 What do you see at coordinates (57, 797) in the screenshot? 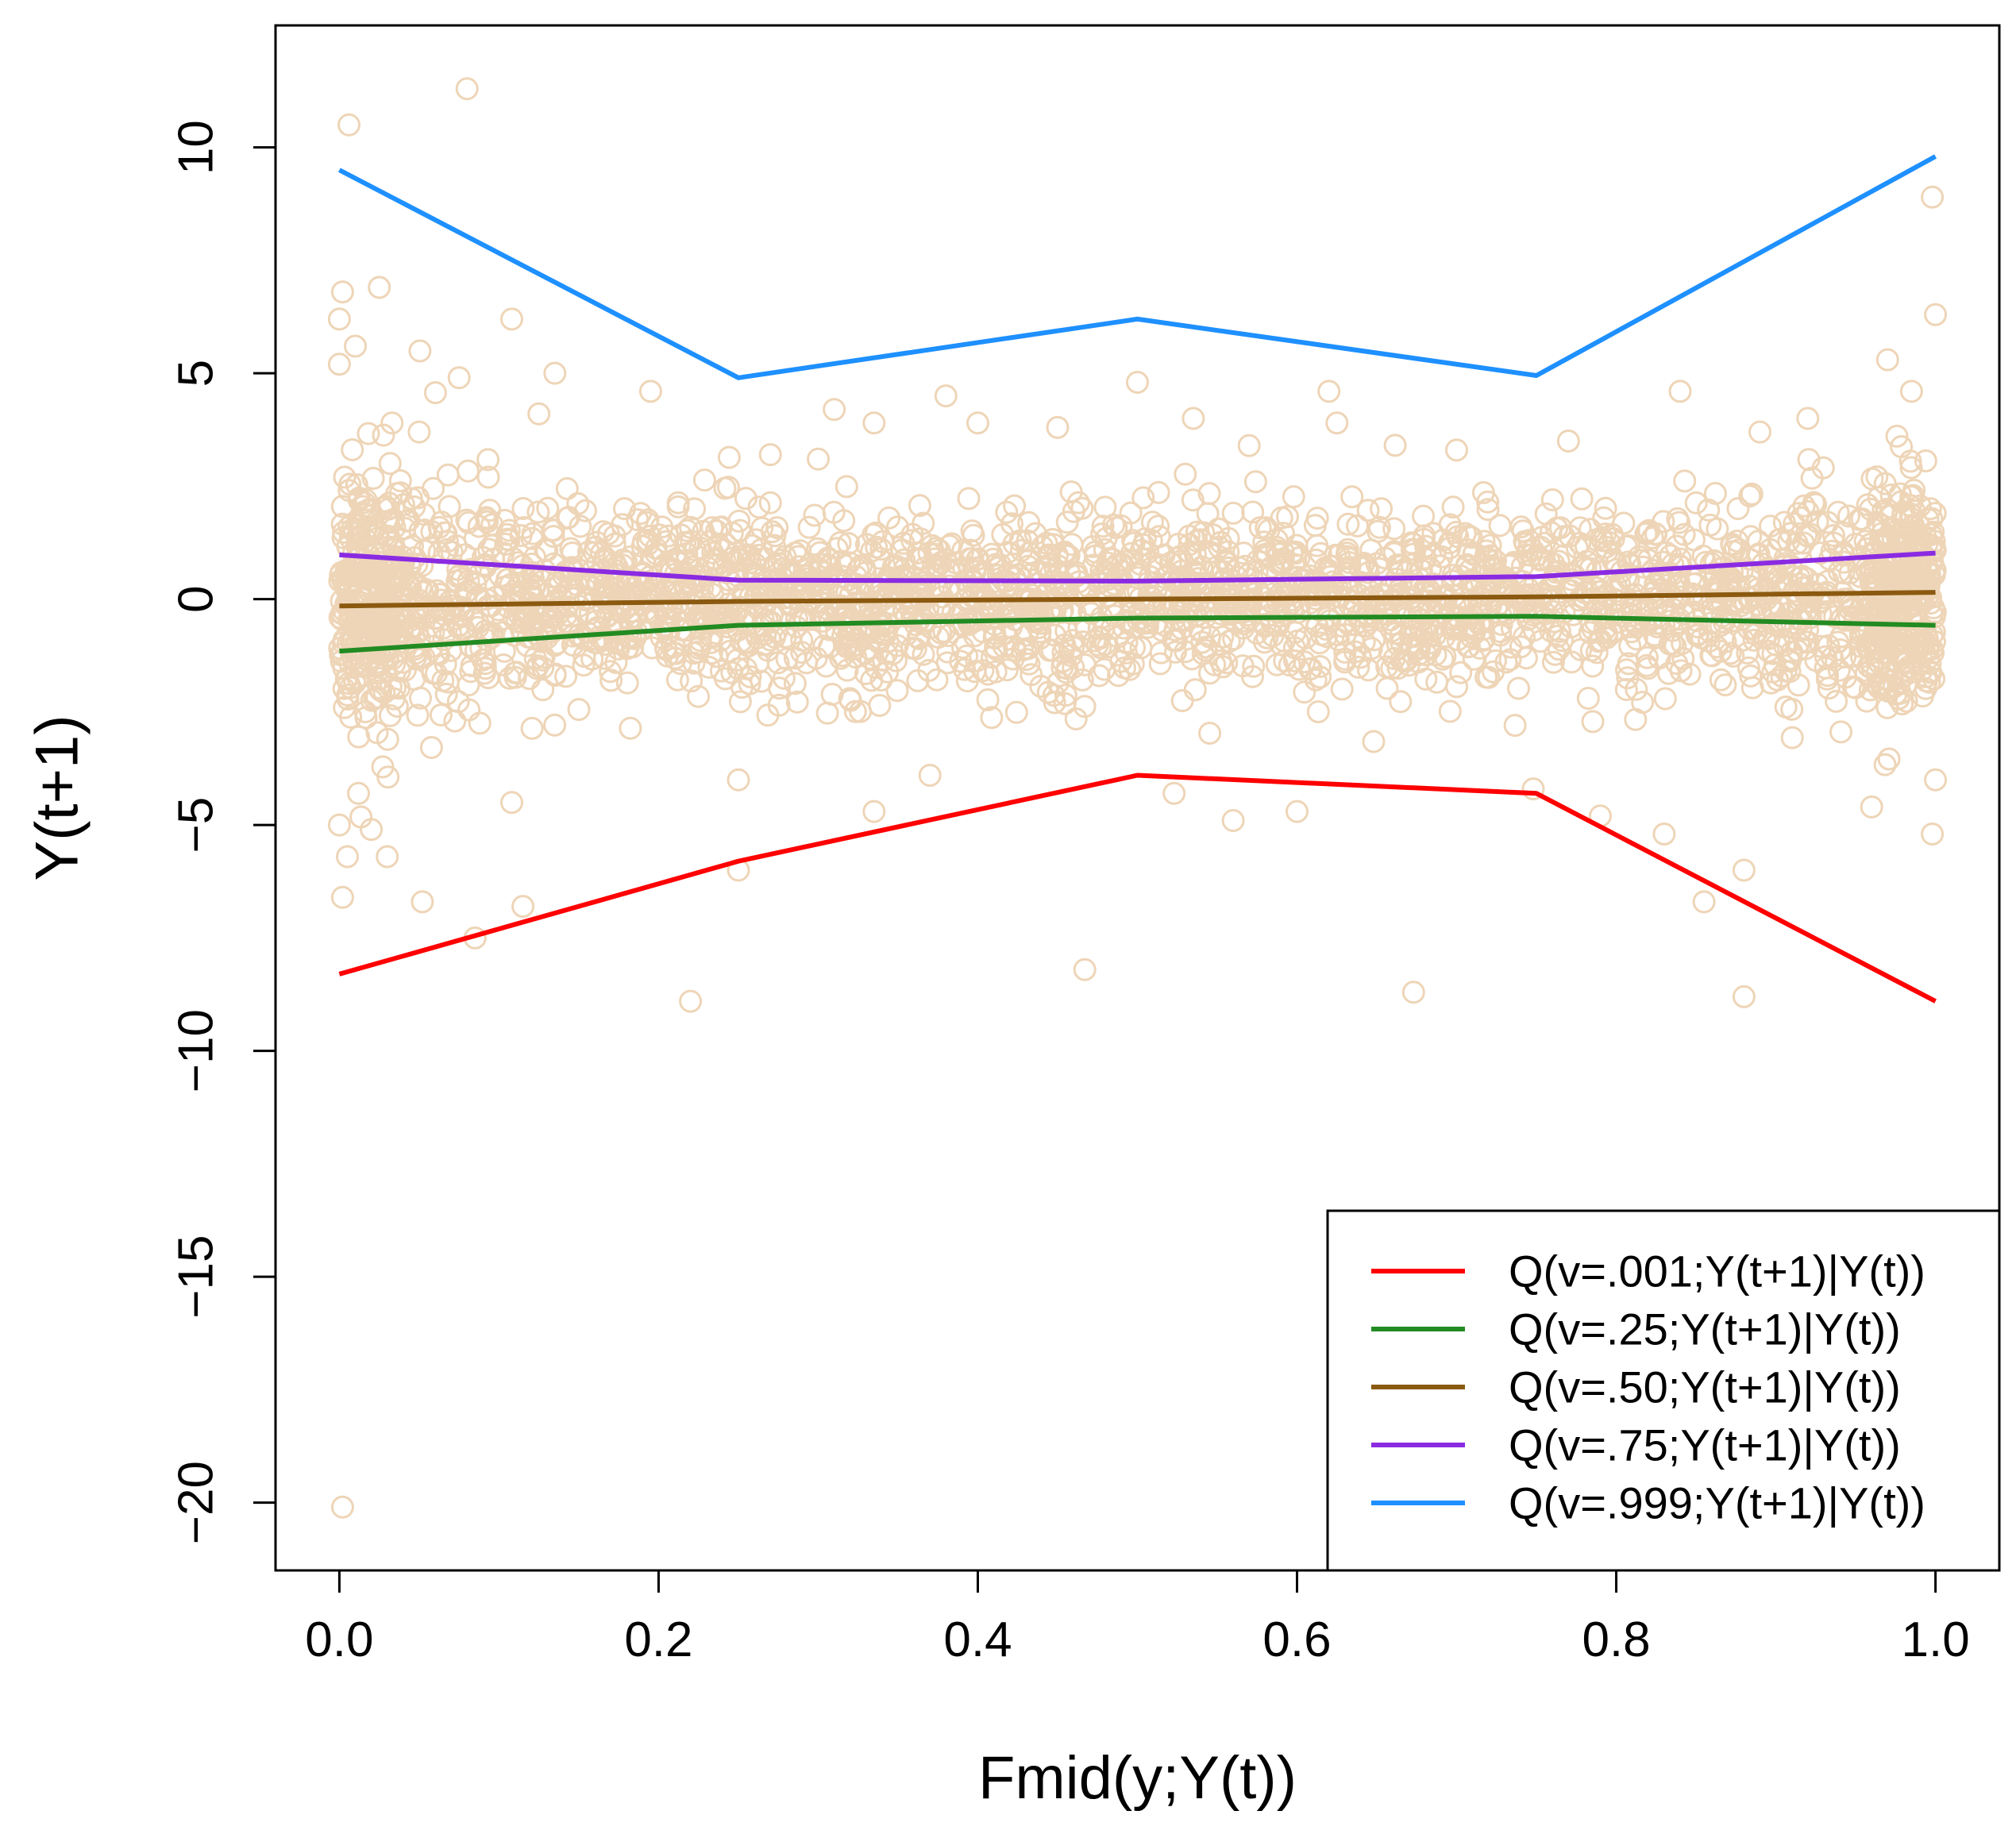
I see `y-axis-label: Y(t+1)` at bounding box center [57, 797].